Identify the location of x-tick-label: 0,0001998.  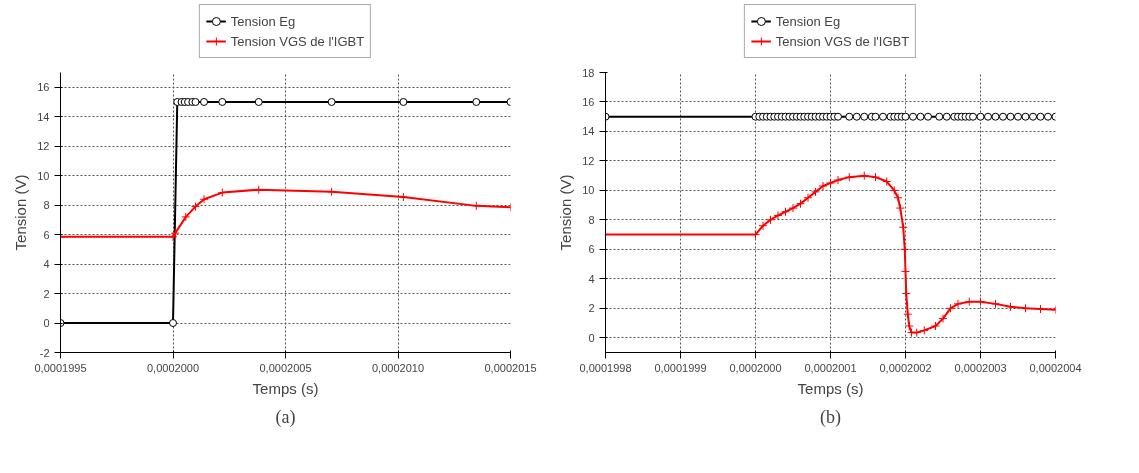
(605, 367).